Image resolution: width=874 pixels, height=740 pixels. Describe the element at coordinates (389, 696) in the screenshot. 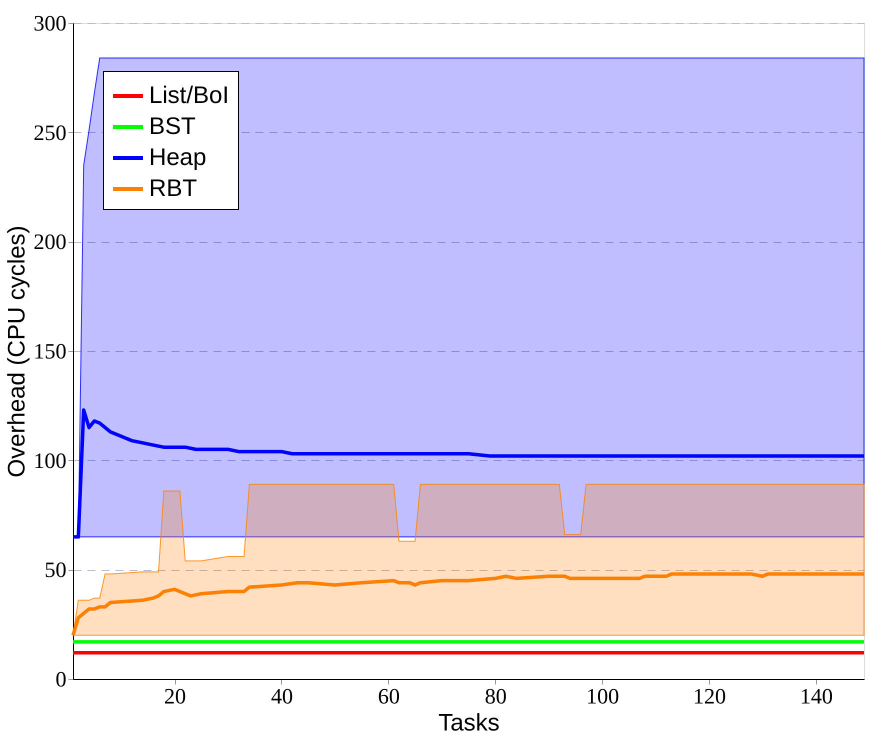

I see `x-tick-label: 60` at that location.